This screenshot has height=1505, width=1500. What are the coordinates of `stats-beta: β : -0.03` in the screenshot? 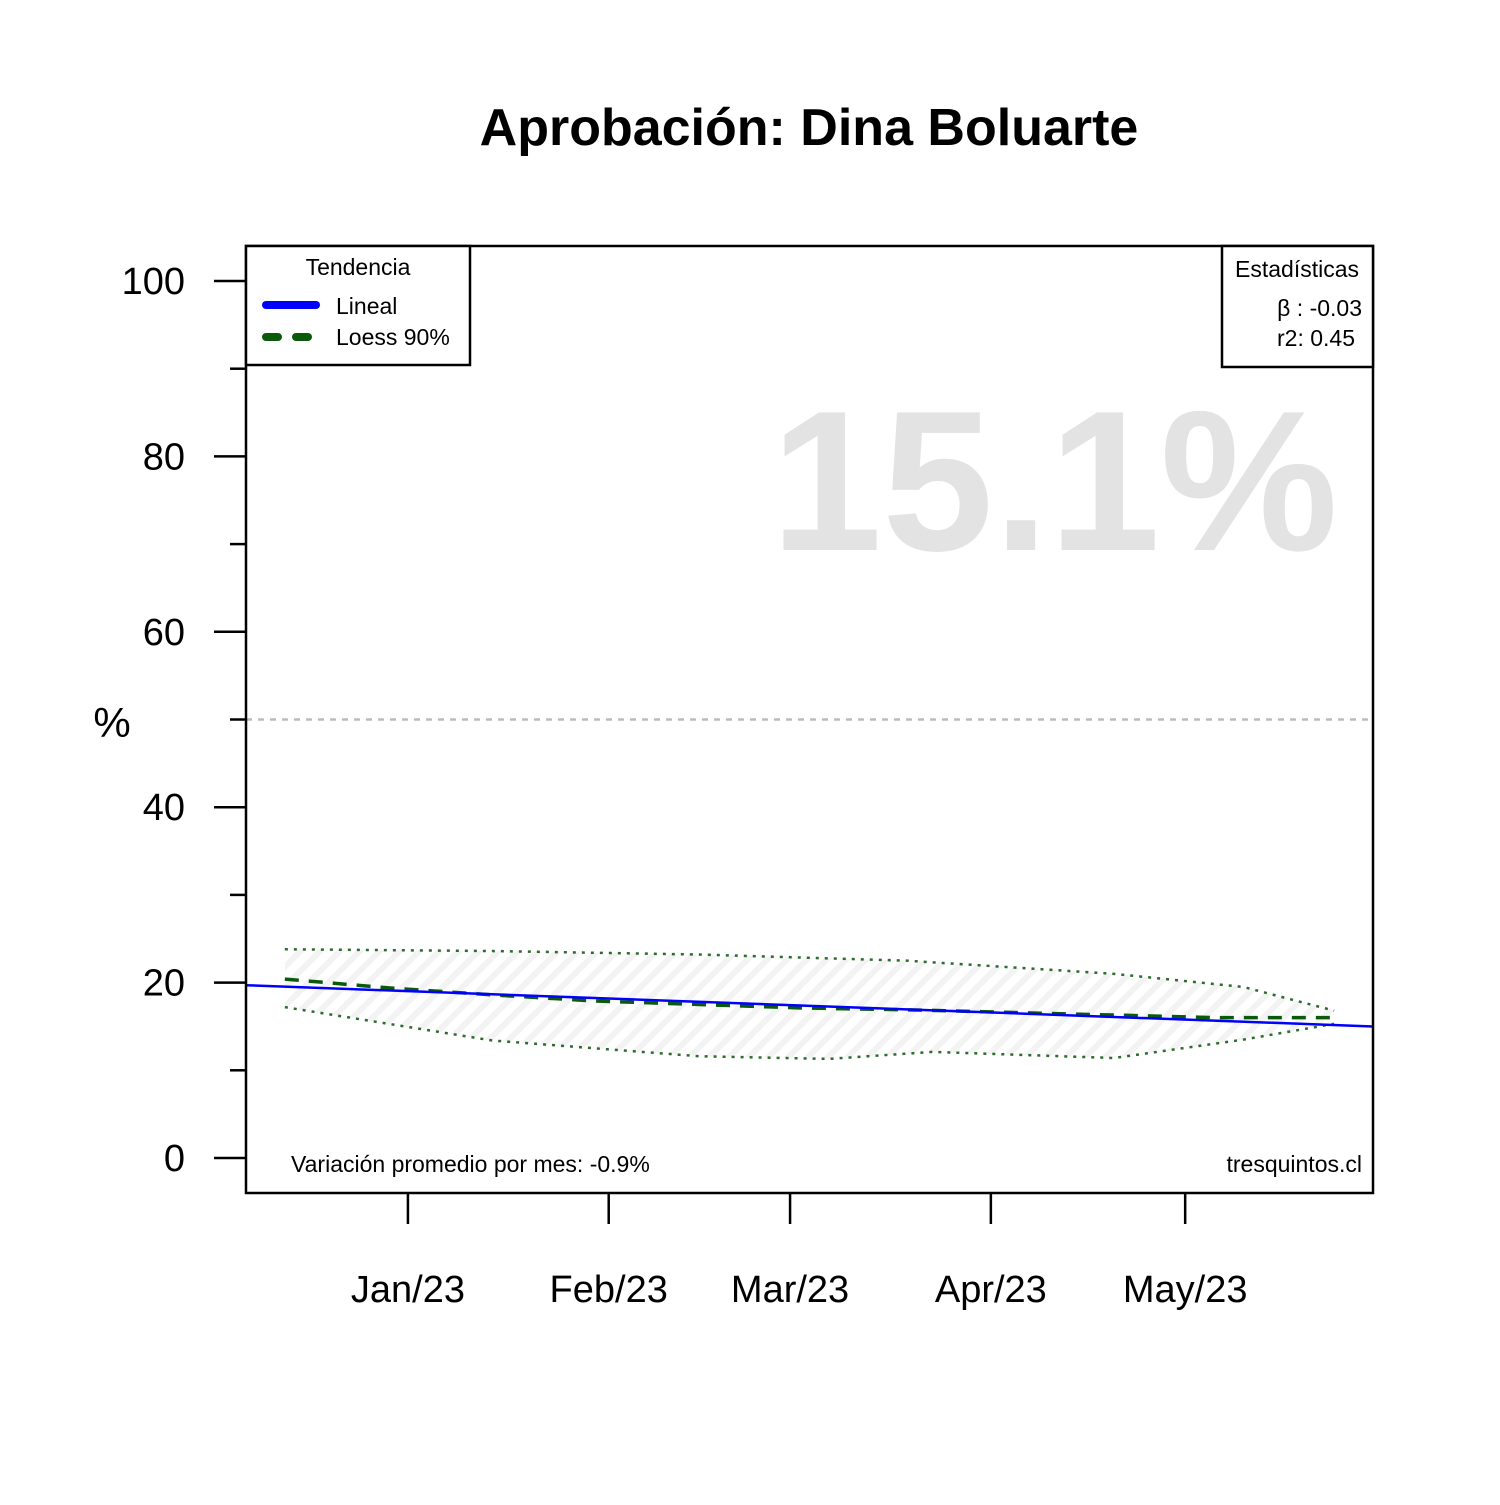 It's located at (1319, 308).